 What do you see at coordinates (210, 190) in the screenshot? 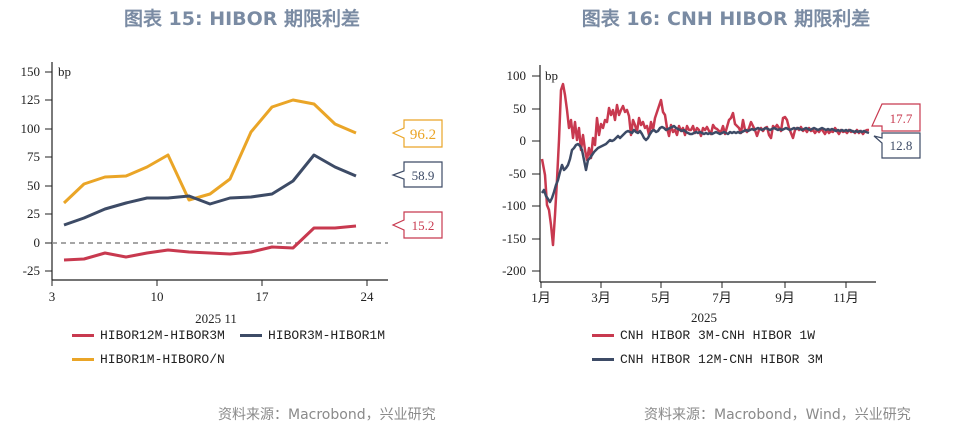
I see `series-hibor3m-1m` at bounding box center [210, 190].